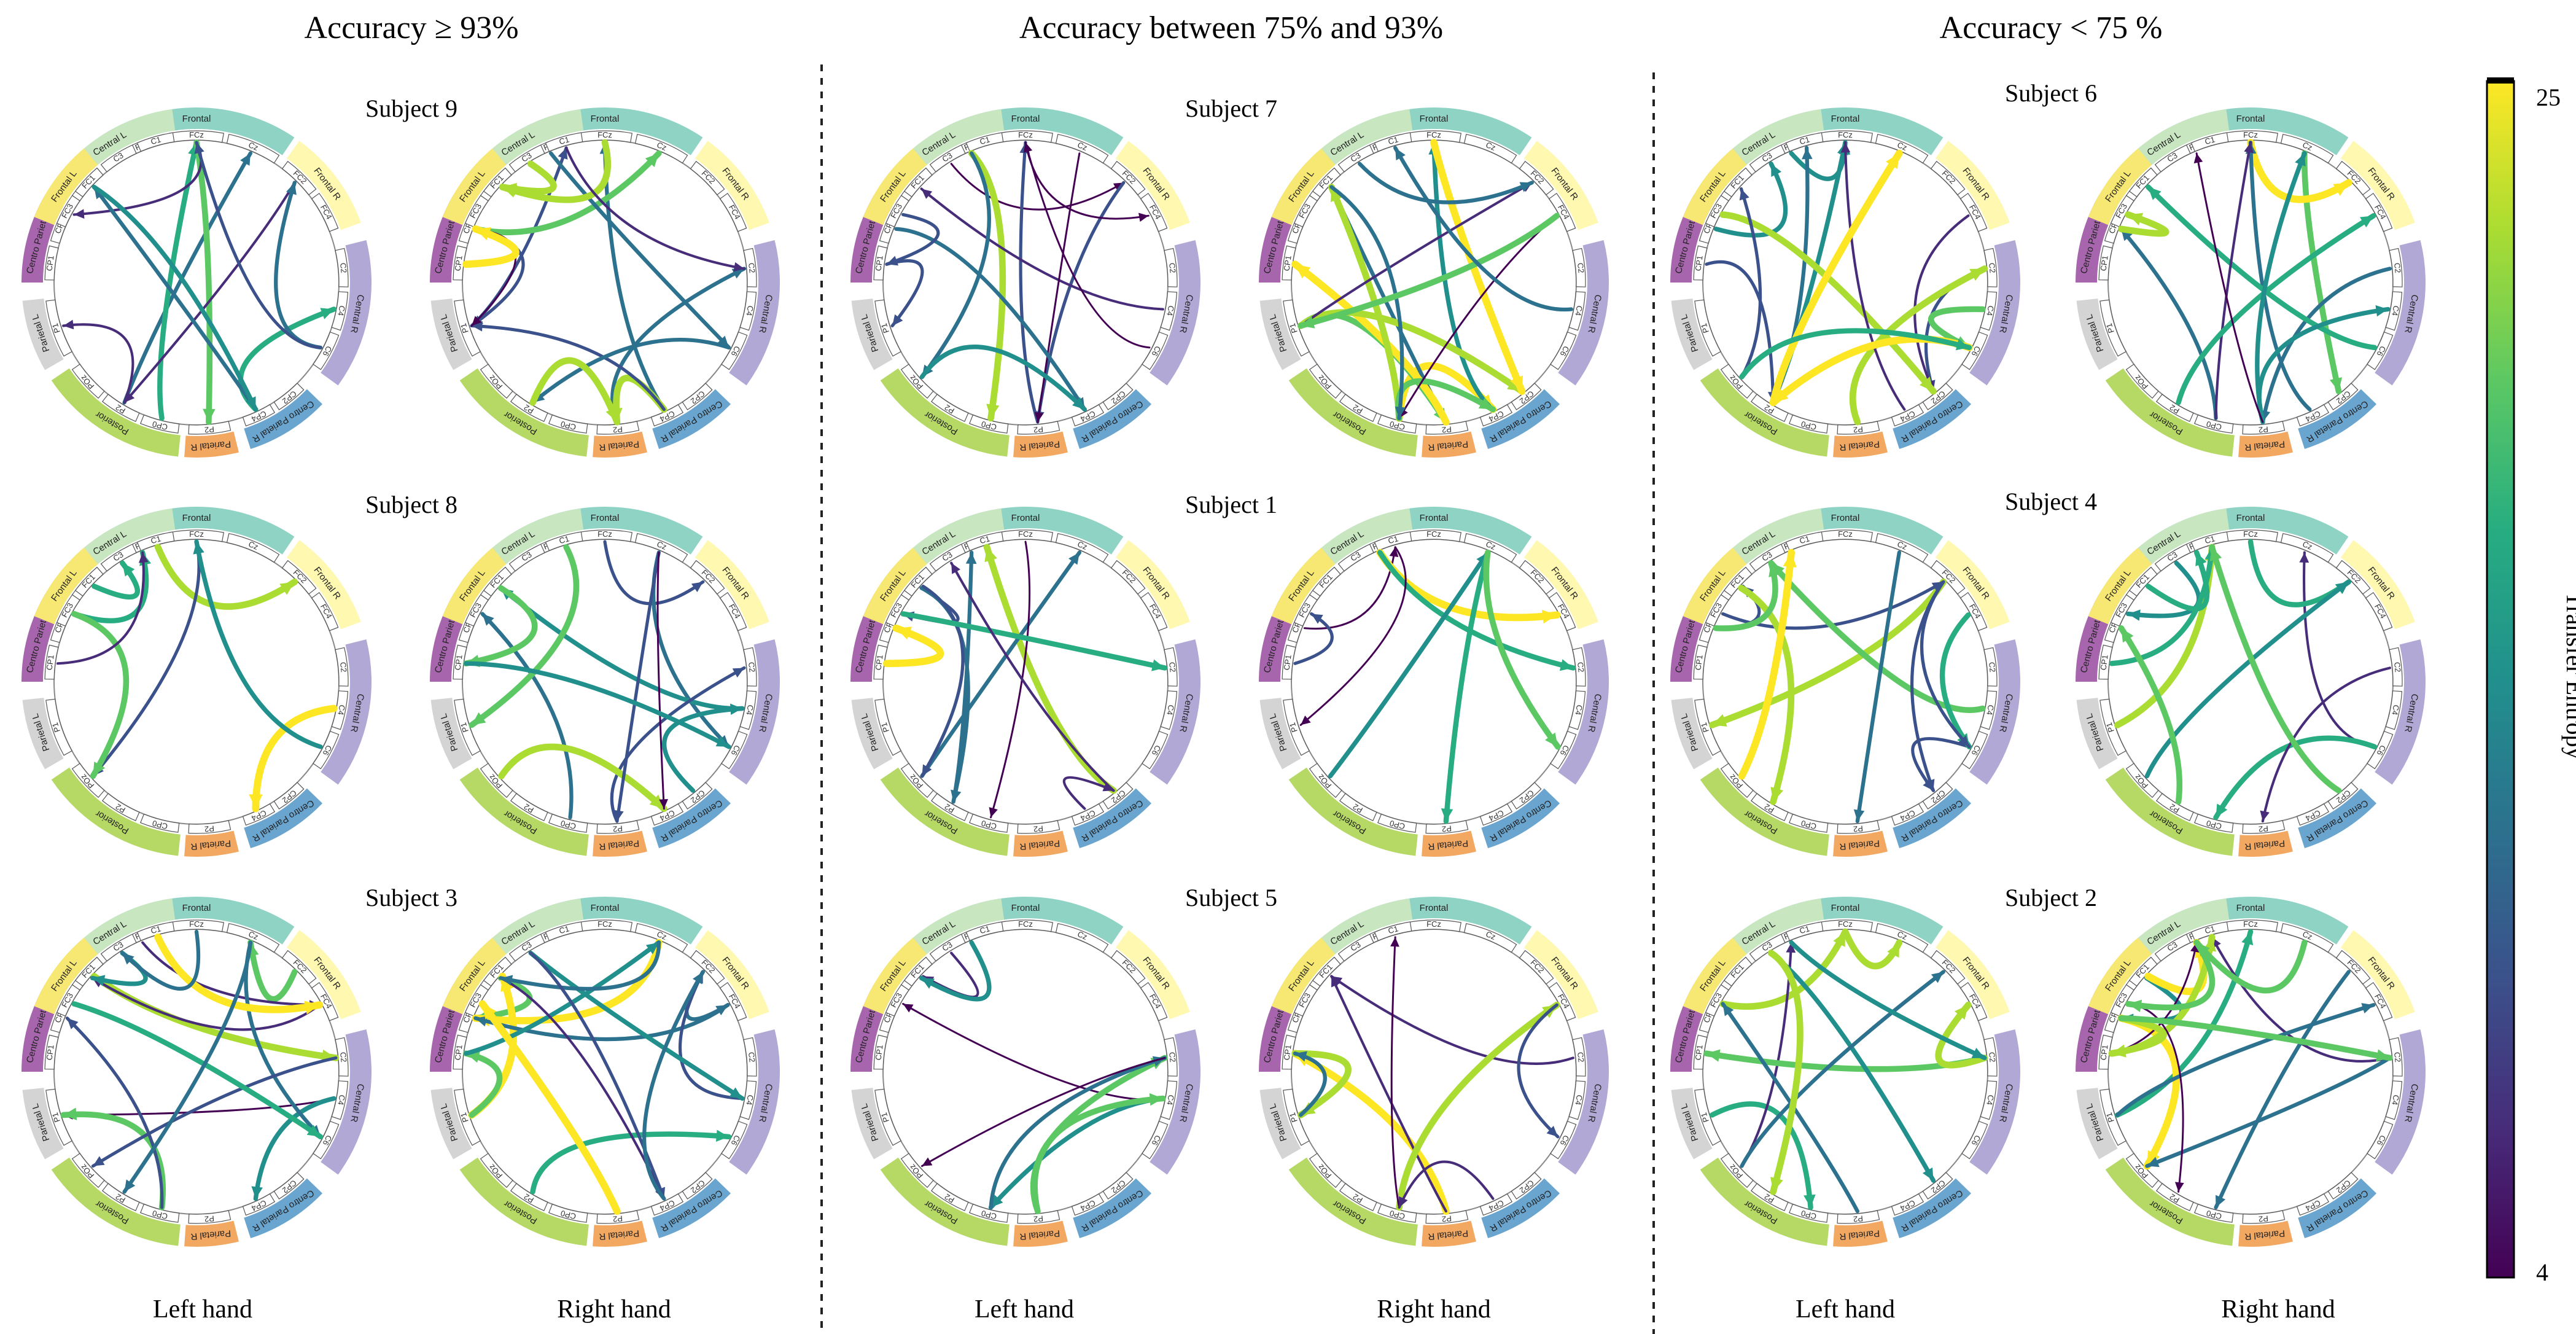 This screenshot has width=2576, height=1334. Describe the element at coordinates (2278, 1310) in the screenshot. I see `hand-label-right-3: Right hand` at that location.